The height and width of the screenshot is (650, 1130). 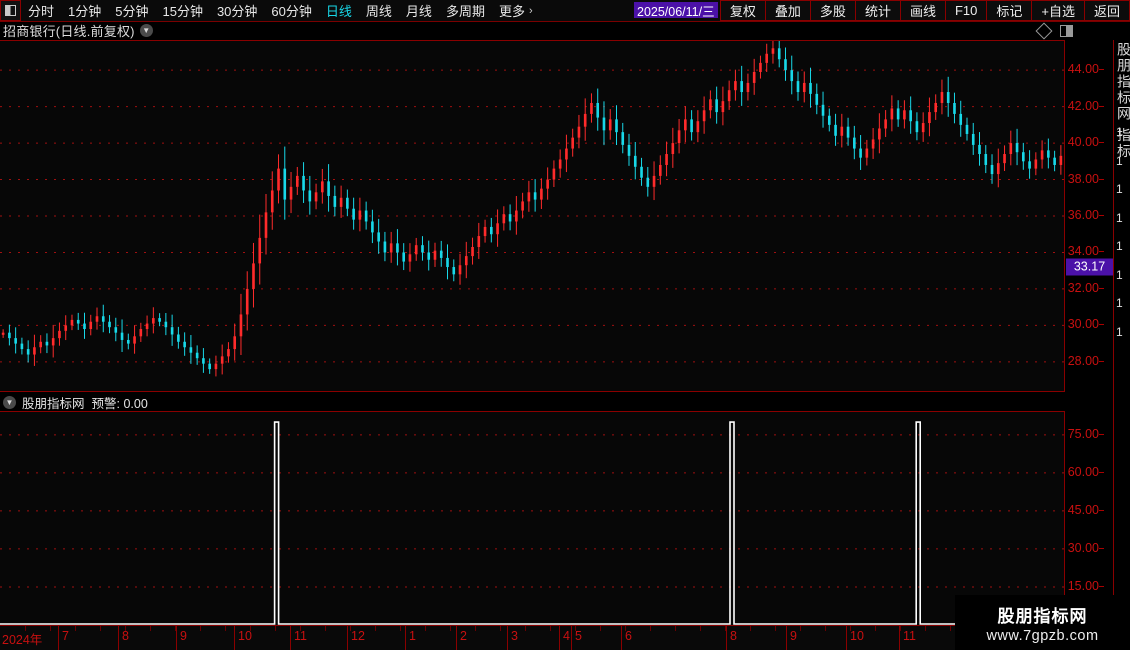 I want to click on indicator-axis: 15.00 30.00 45.00 60.00 75.00, so click(x=1098, y=518).